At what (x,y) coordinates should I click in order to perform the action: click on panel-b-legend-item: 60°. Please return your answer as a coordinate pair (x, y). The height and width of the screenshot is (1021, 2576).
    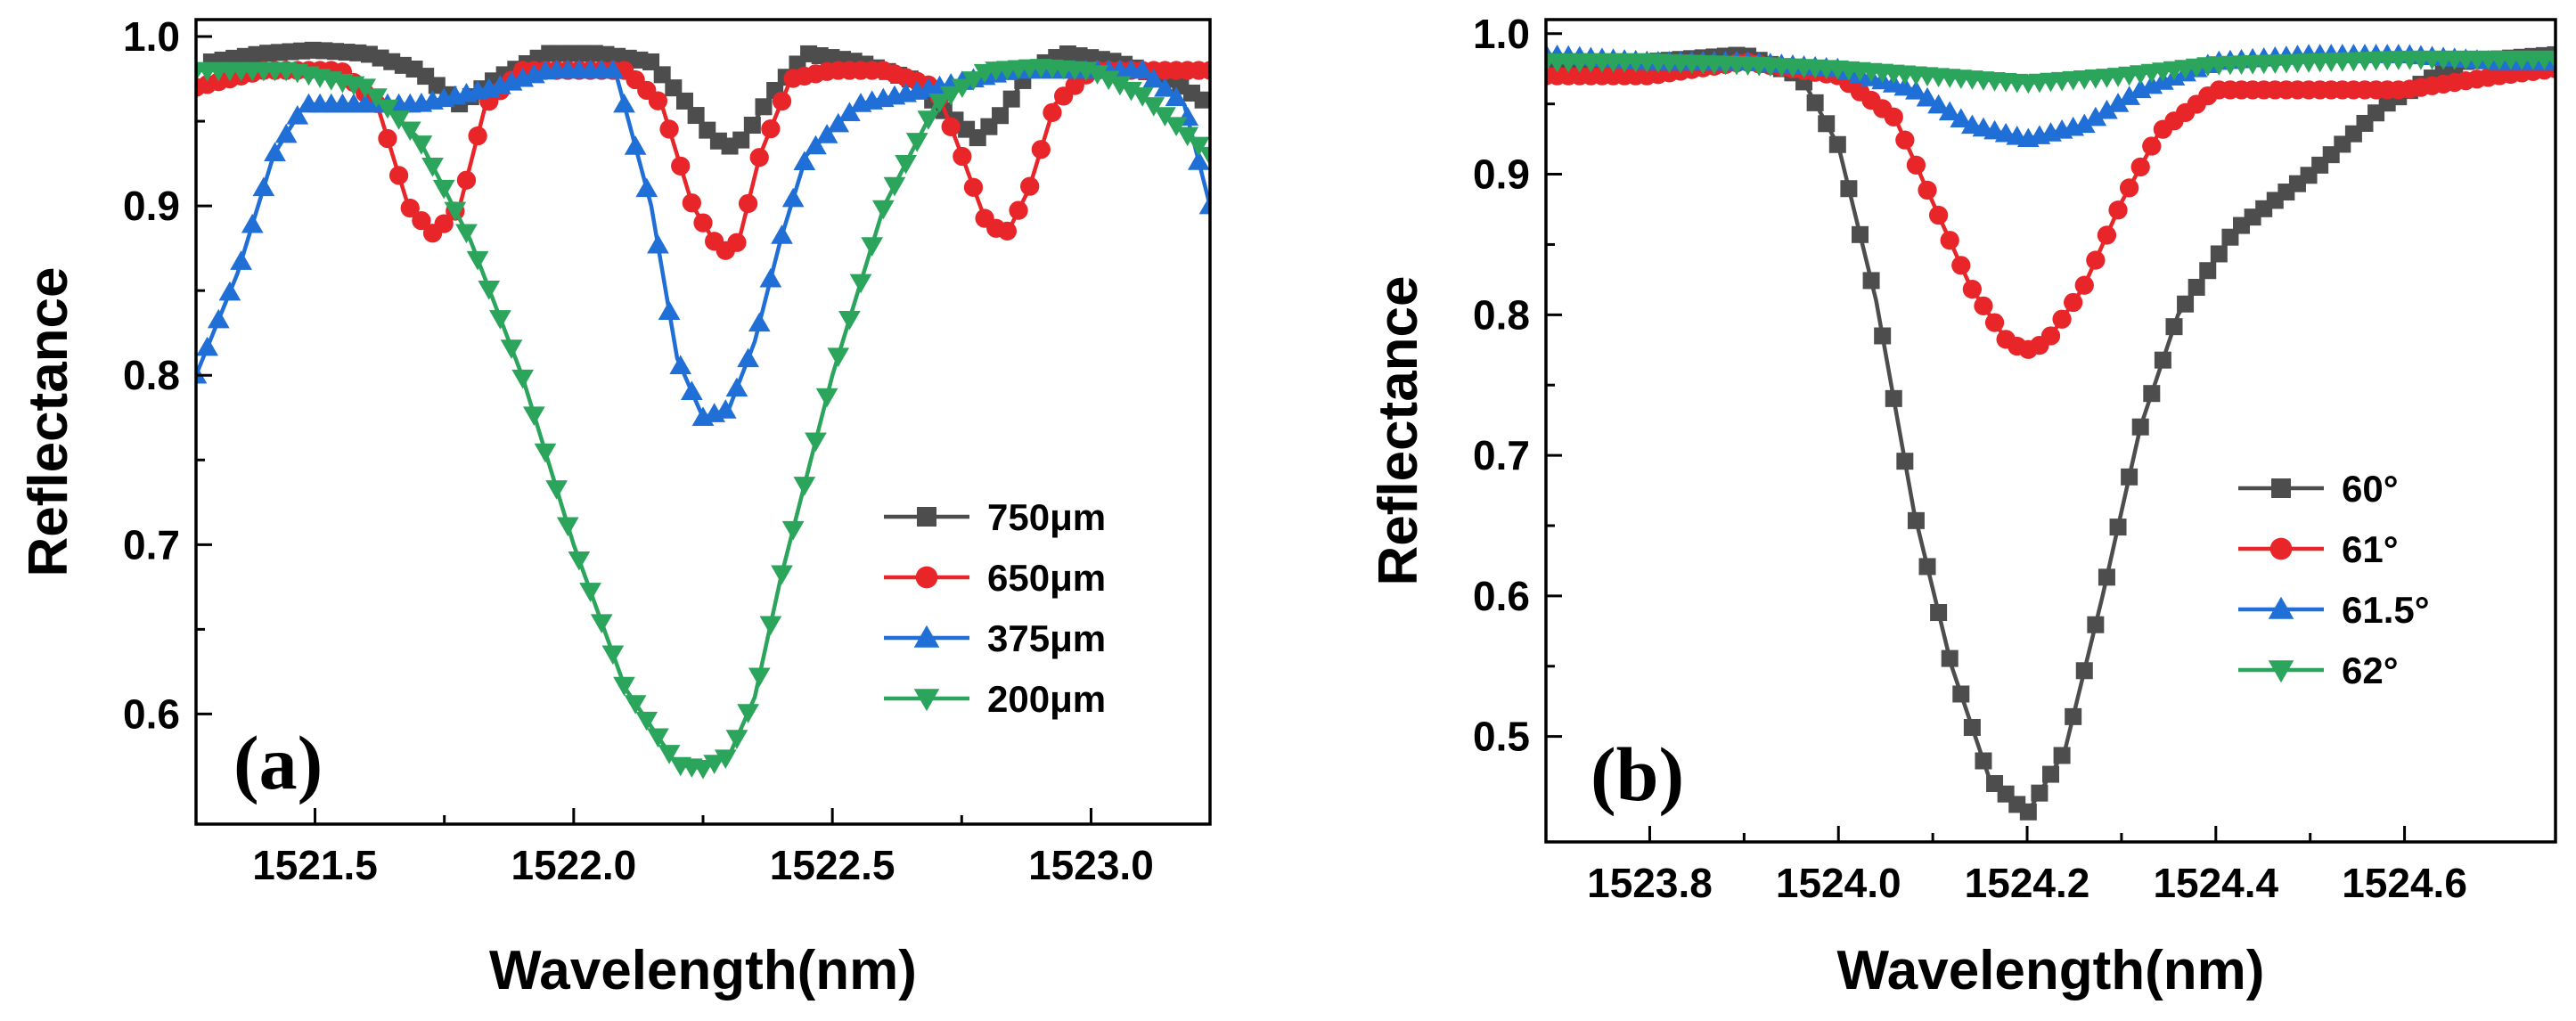
    Looking at the image, I should click on (2318, 489).